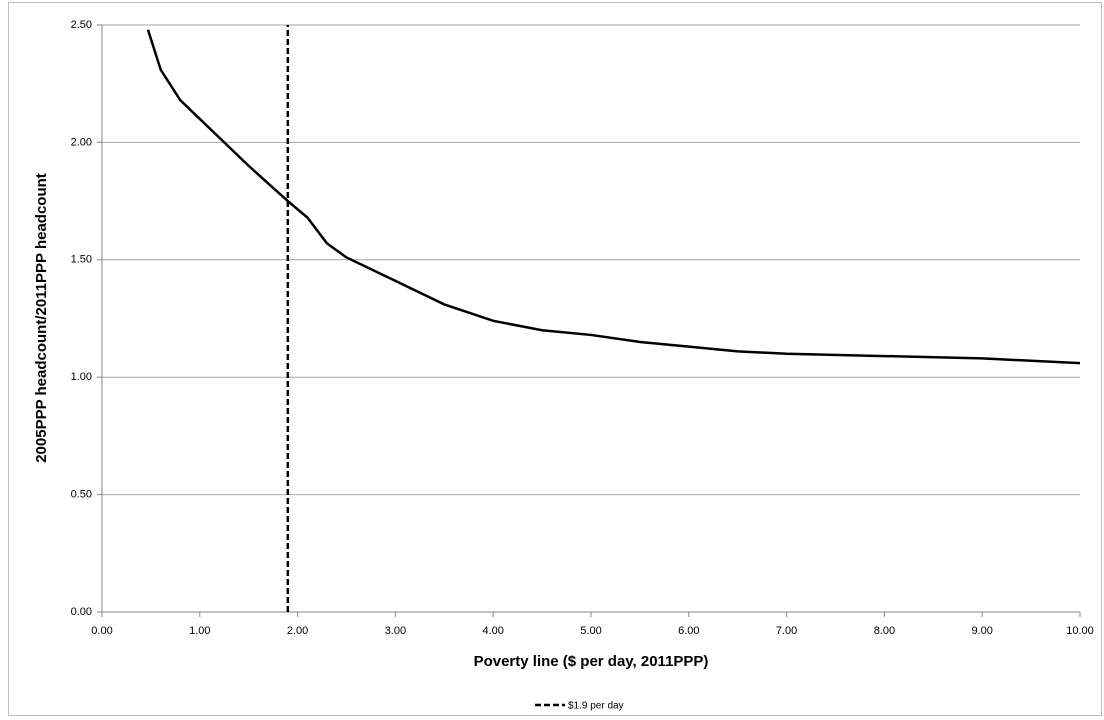 Image resolution: width=1104 pixels, height=720 pixels. Describe the element at coordinates (492, 631) in the screenshot. I see `x-tick-label: 4.00` at that location.